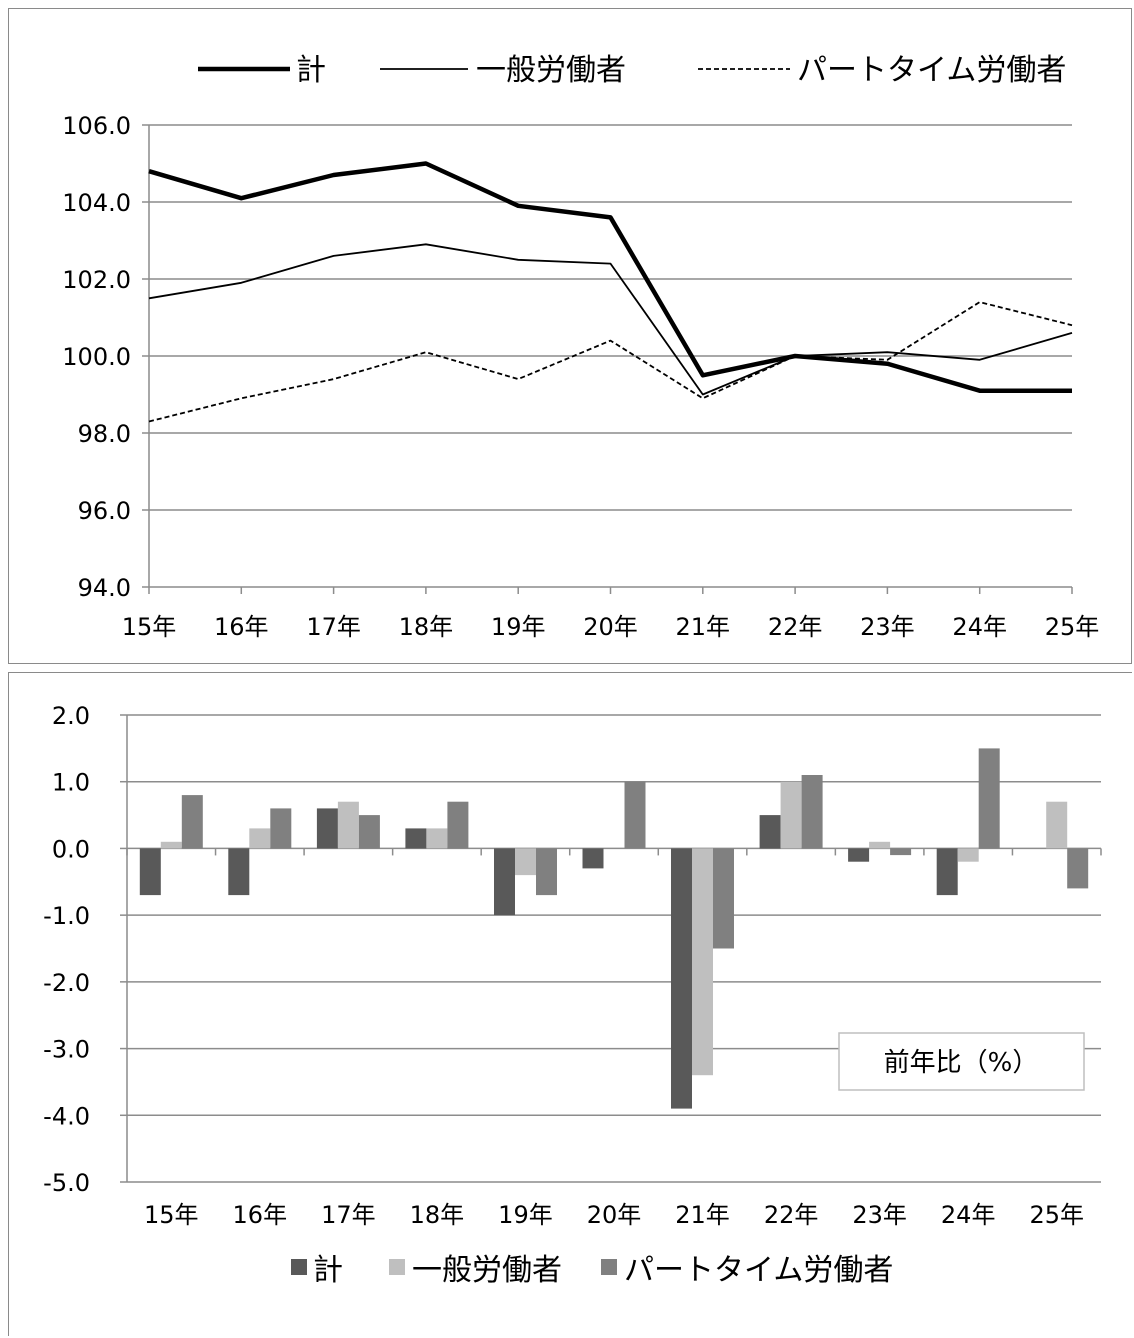  Describe the element at coordinates (1072, 627) in the screenshot. I see `line-x-tick-label: 25年` at that location.